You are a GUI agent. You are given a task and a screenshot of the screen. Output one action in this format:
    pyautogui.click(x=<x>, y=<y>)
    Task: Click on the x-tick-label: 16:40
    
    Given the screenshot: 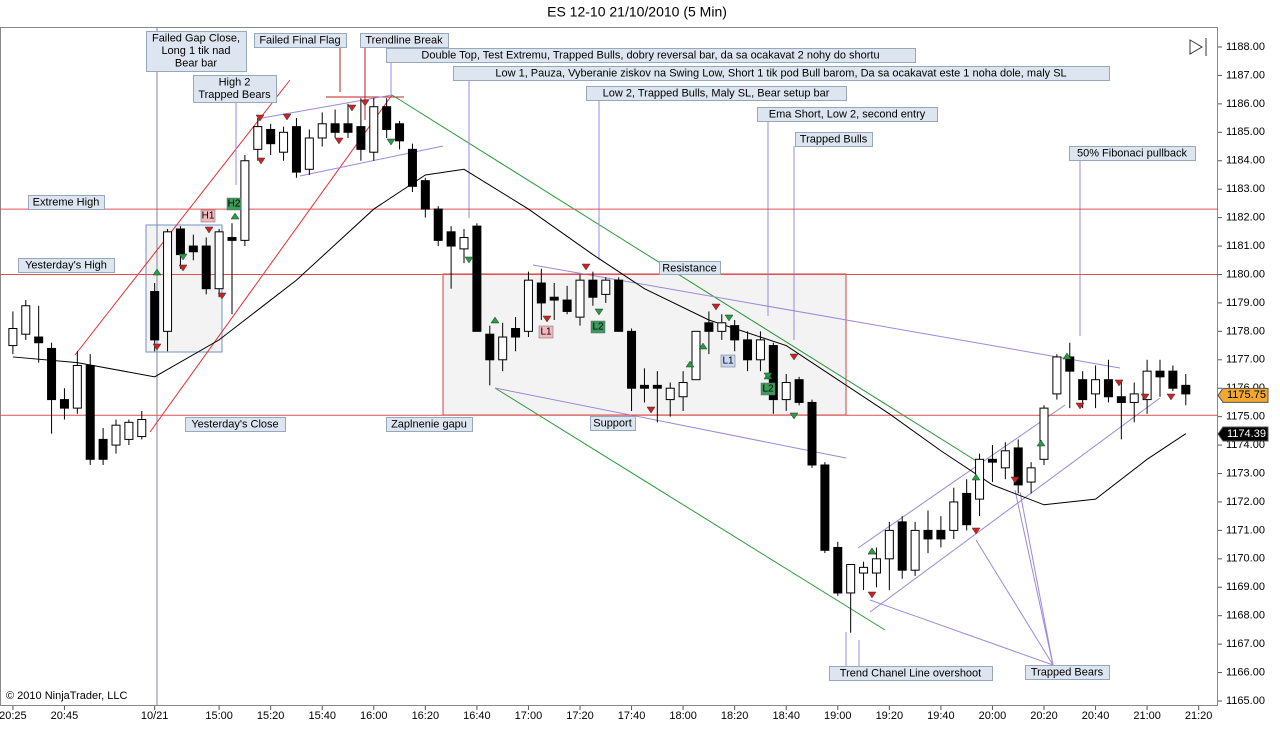 What is the action you would take?
    pyautogui.click(x=477, y=716)
    